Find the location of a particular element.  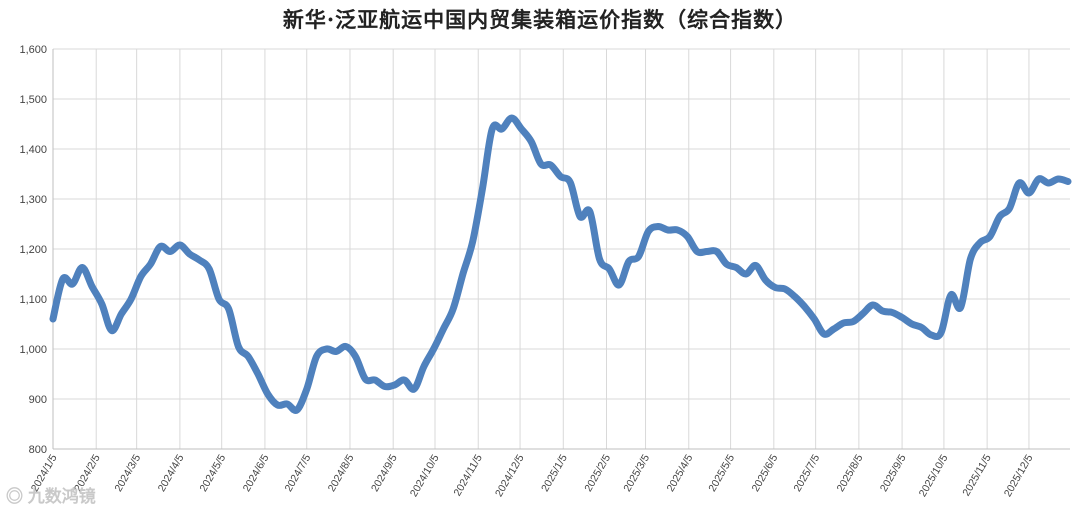

y-tick-label: 1,100 is located at coordinates (33, 300).